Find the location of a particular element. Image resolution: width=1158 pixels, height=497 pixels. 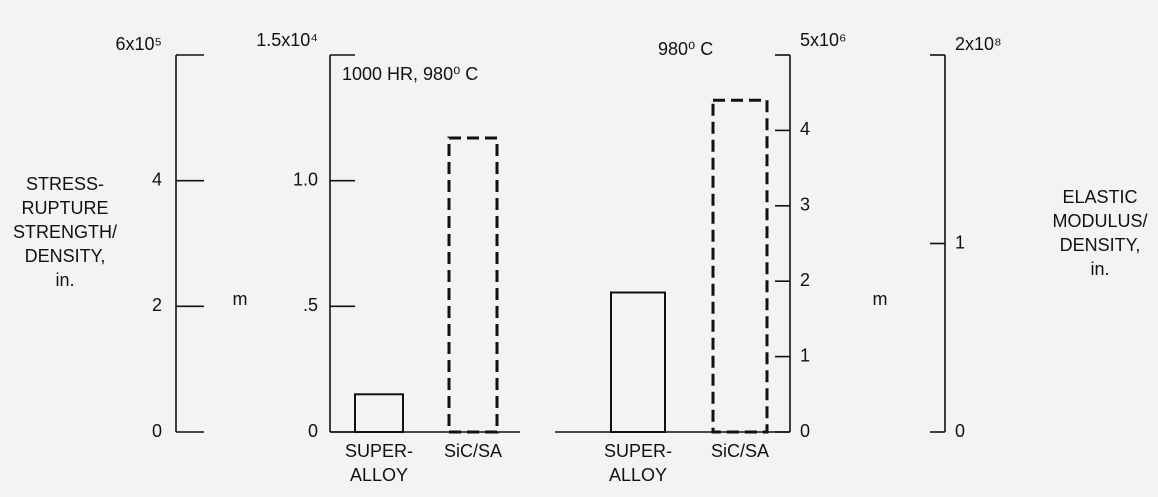

y2-tick-label: 1 is located at coordinates (960, 242).